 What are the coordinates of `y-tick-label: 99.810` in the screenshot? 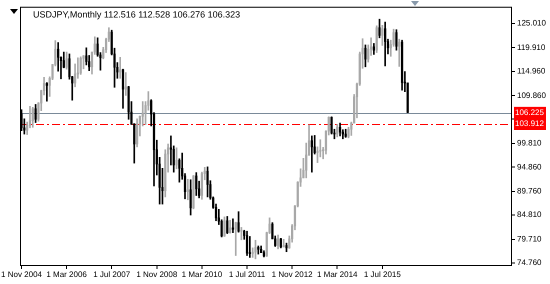 It's located at (529, 143).